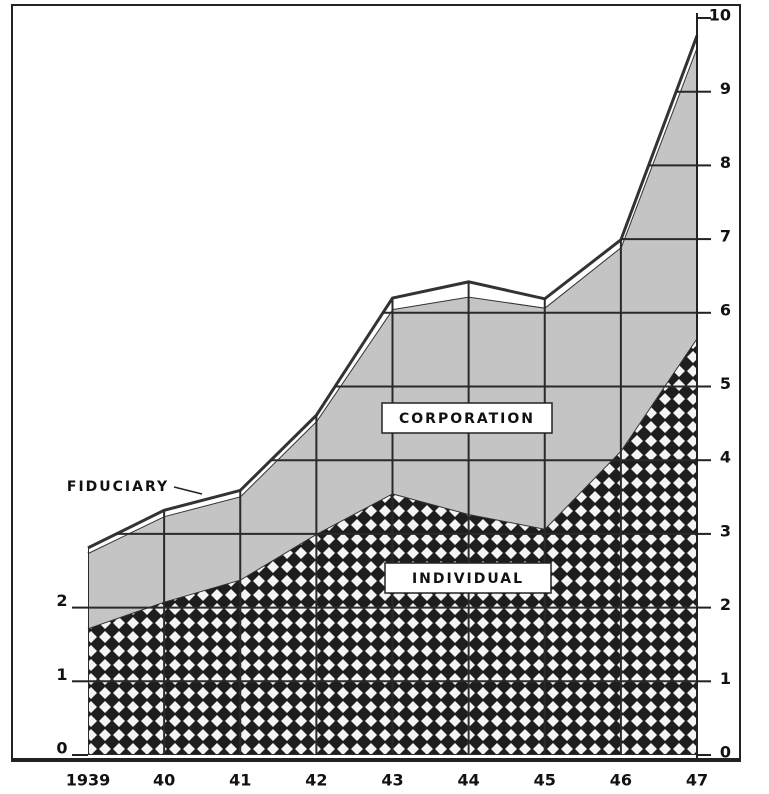  Describe the element at coordinates (61, 748) in the screenshot. I see `y2-tick-label: 0` at that location.